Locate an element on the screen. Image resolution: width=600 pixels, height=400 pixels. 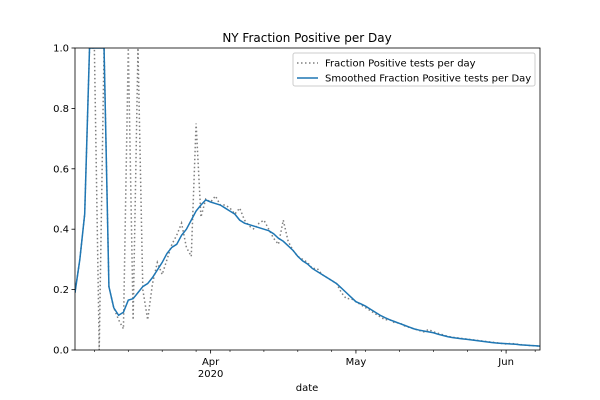
legend-label: Smoothed Fraction Positive tests per Day is located at coordinates (428, 79).